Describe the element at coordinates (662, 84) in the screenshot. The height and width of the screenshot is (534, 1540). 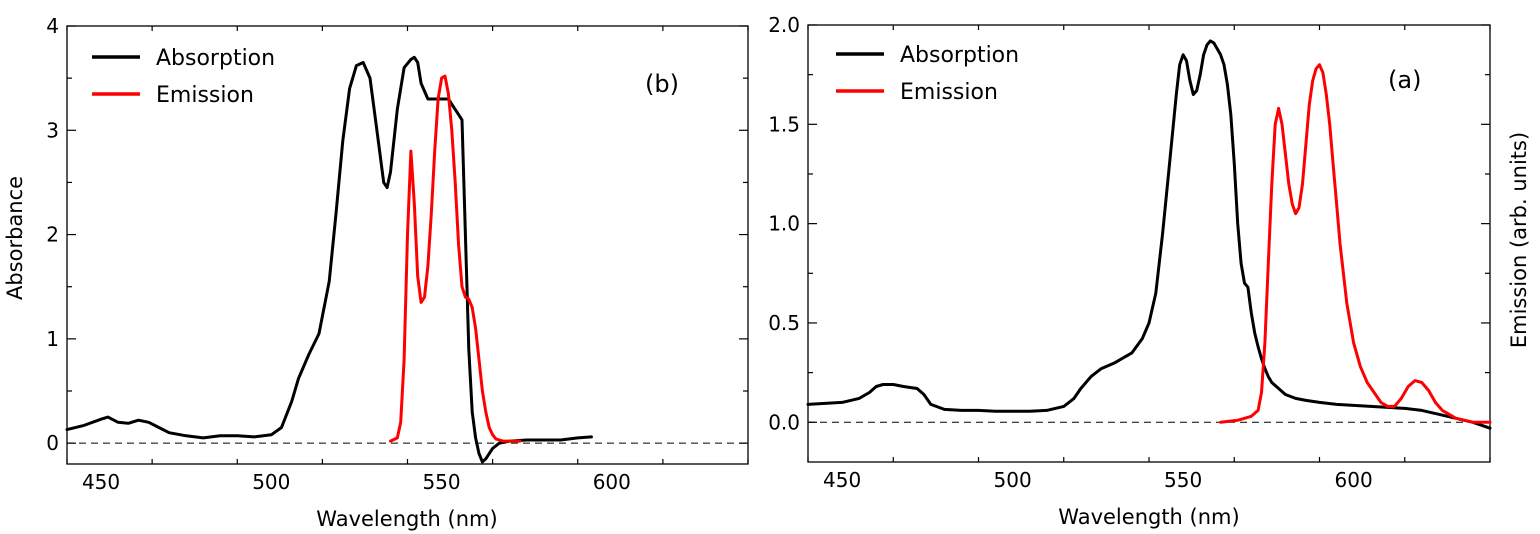
I see `panel-label-b: (b)` at that location.